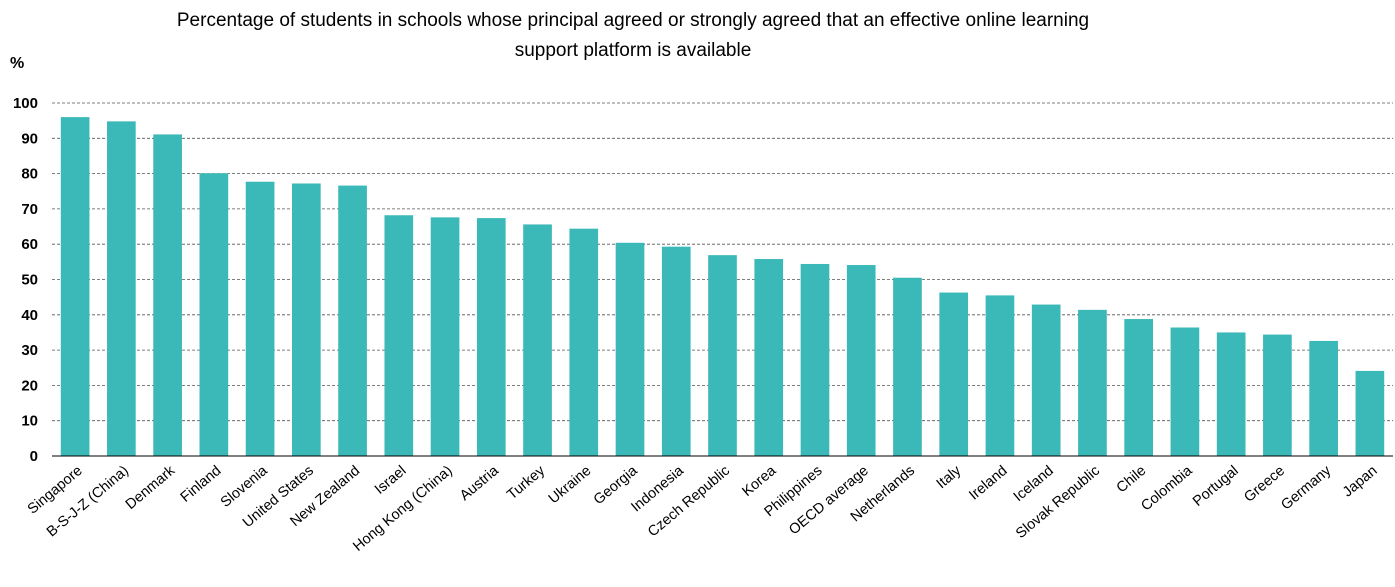 This screenshot has width=1395, height=587. What do you see at coordinates (570, 485) in the screenshot?
I see `x-tick-label: Ukraine` at bounding box center [570, 485].